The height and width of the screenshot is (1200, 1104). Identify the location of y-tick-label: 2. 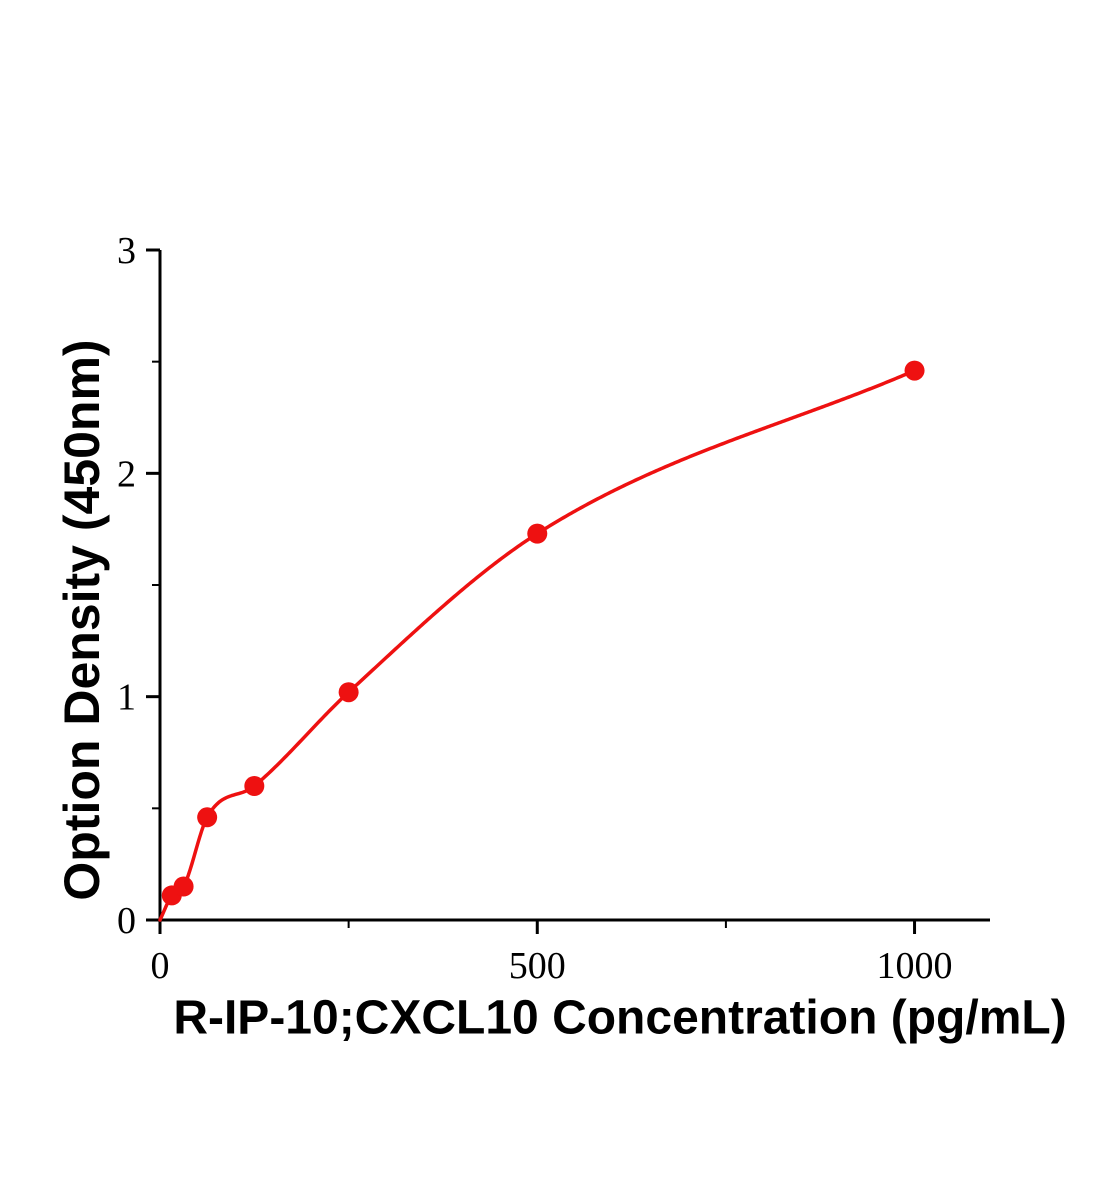
(126, 474).